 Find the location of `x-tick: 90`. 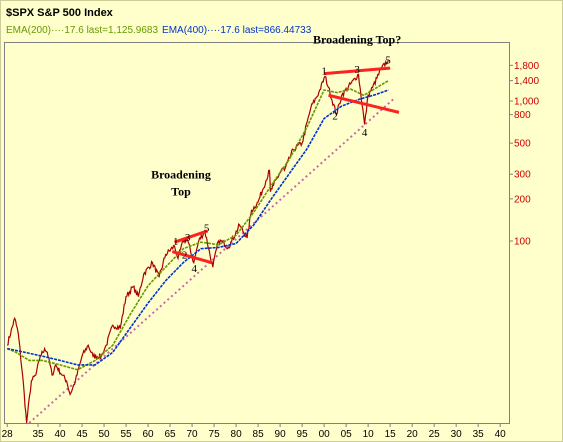

x-tick: 90 is located at coordinates (281, 431).